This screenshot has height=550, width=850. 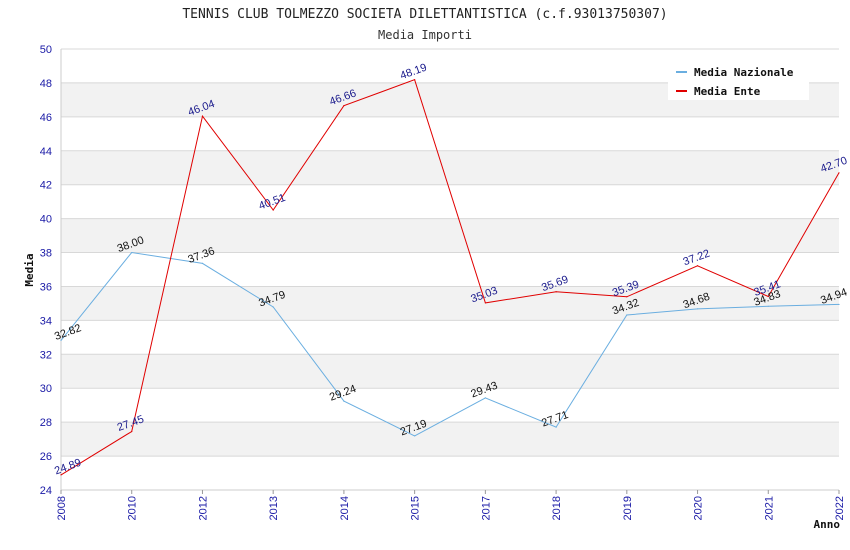 I want to click on legend-entry: Media Ente, so click(x=727, y=91).